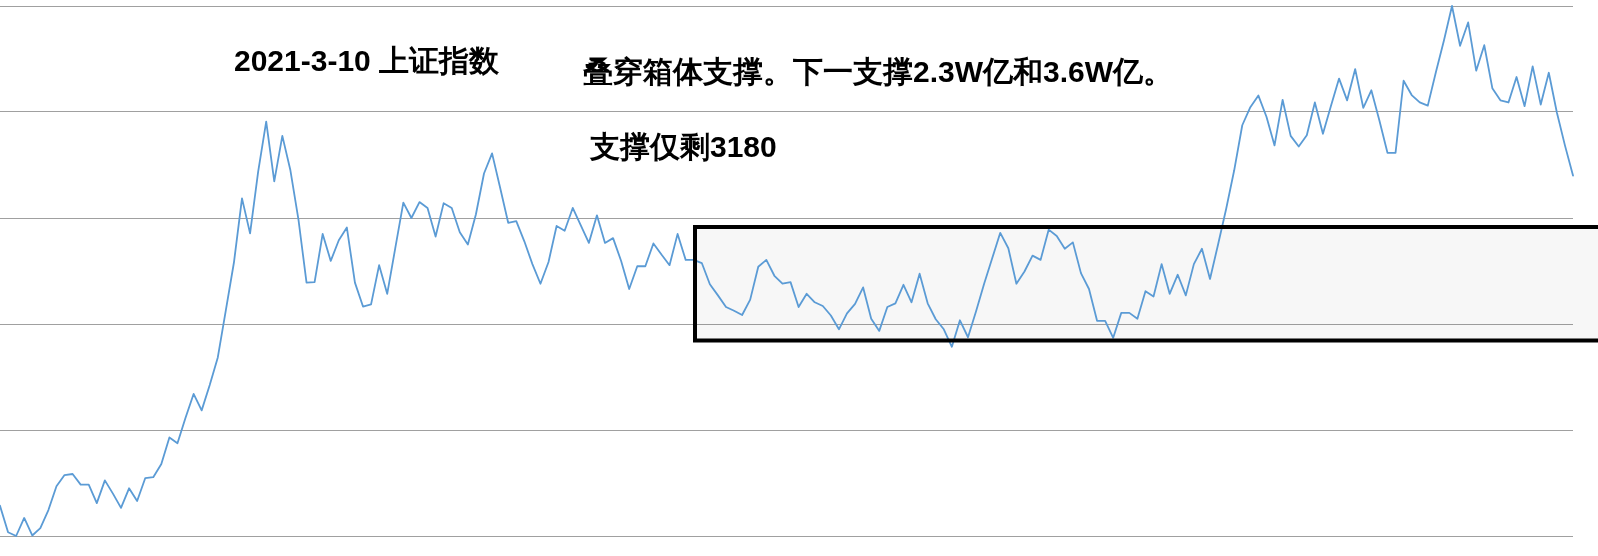 Image resolution: width=1598 pixels, height=556 pixels. What do you see at coordinates (367, 60) in the screenshot?
I see `text: 2021-3-10 上证指数` at bounding box center [367, 60].